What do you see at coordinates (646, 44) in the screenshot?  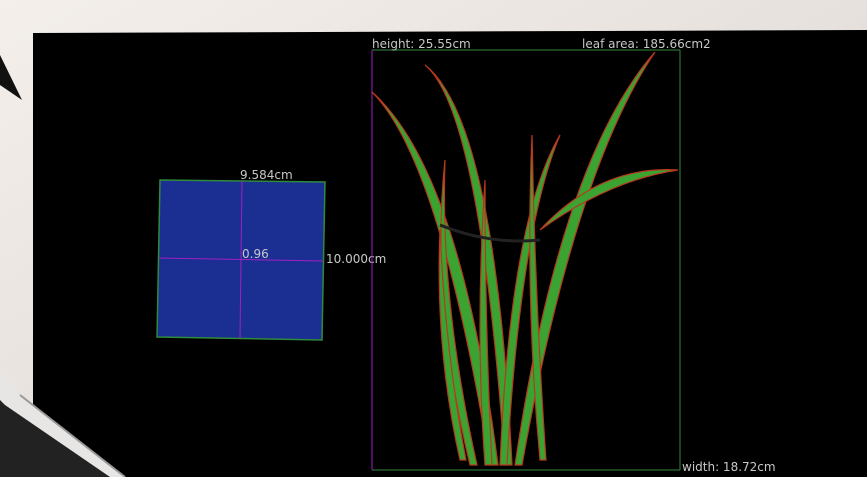 I see `leaf-area-label: leaf area: 185.66cm2` at bounding box center [646, 44].